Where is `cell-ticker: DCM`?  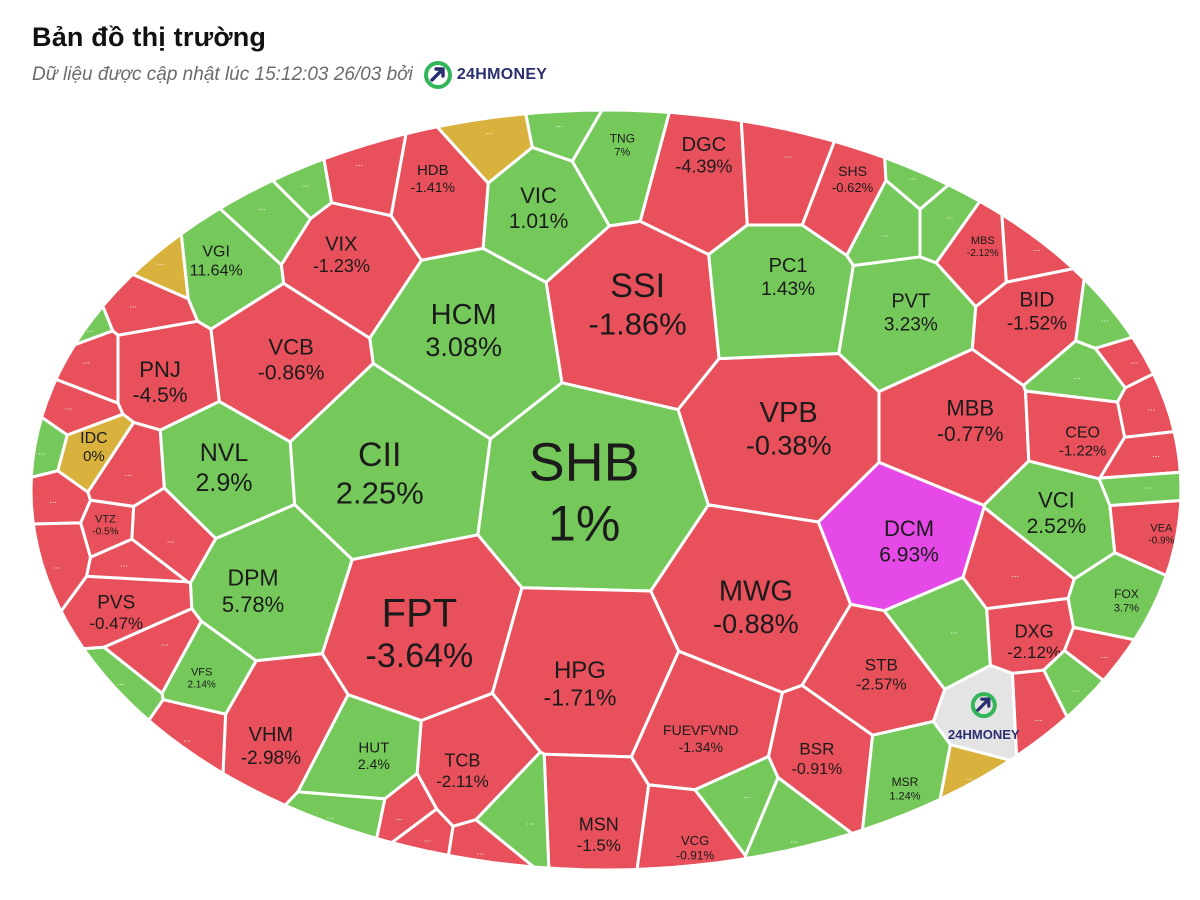 cell-ticker: DCM is located at coordinates (909, 528).